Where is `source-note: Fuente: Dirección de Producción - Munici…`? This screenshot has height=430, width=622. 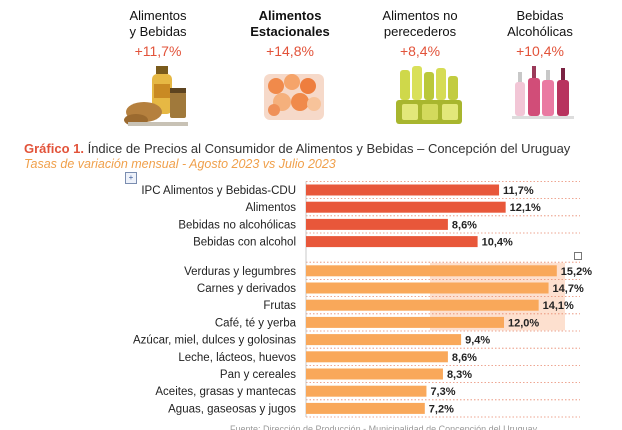
source-note: Fuente: Dirección de Producción - Munici… is located at coordinates (384, 427).